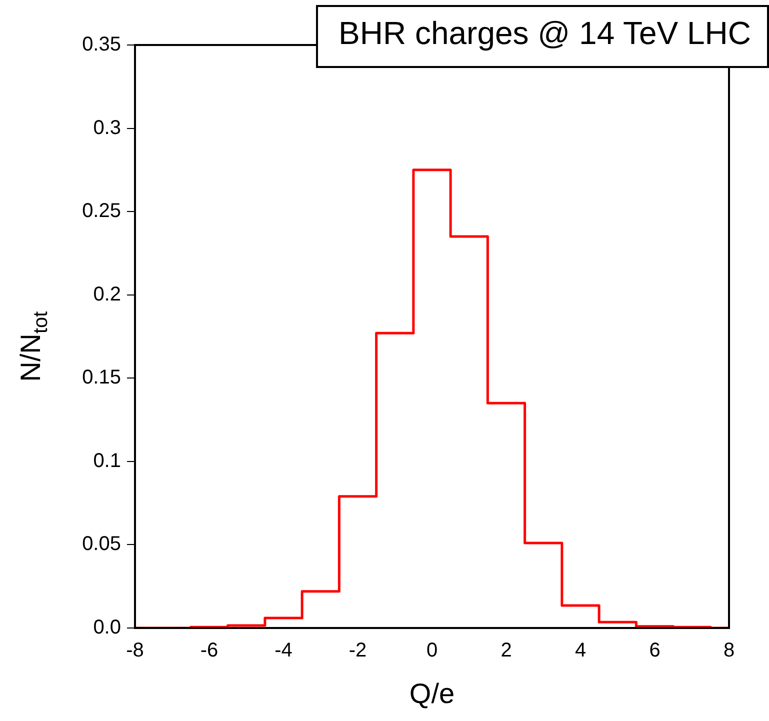 The image size is (769, 721). I want to click on y-axis-title: N/Ntot, so click(33, 346).